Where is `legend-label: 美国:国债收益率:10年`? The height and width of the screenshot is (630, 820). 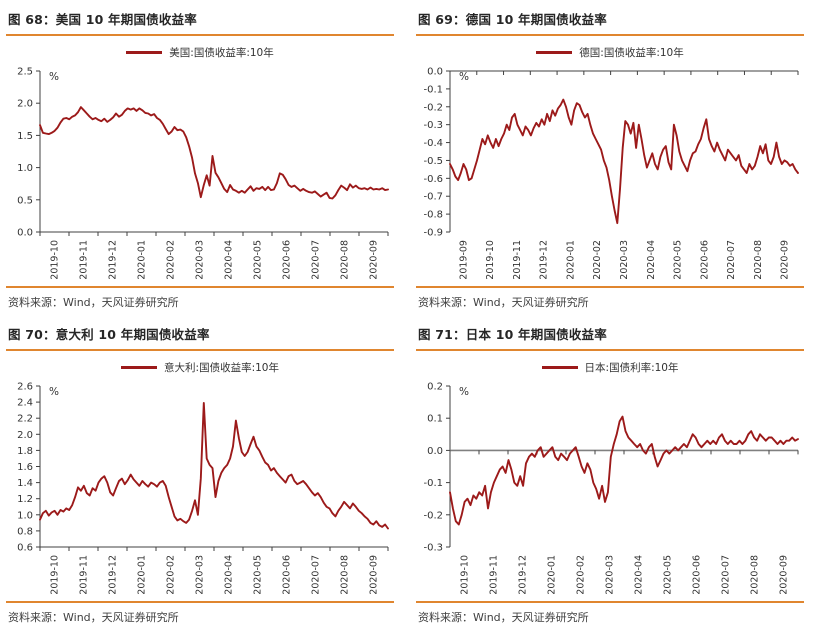
legend-label: 美国:国债收益率:10年 is located at coordinates (221, 52).